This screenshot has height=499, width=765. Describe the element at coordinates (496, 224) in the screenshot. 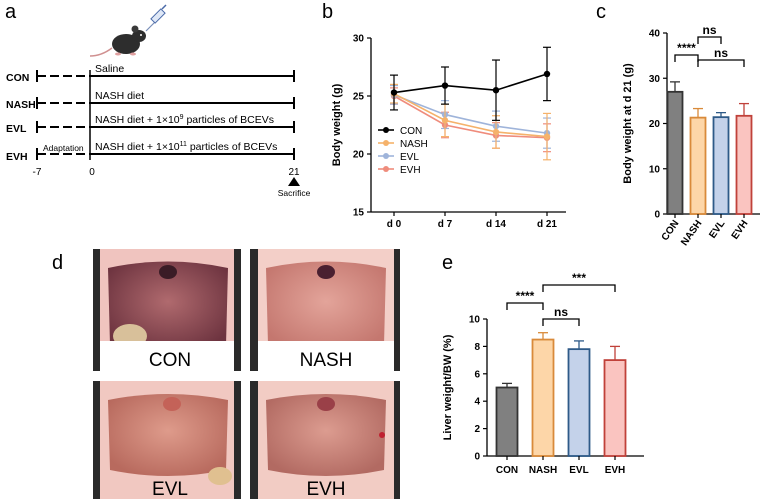

I see `b-x-tick-label: d 14` at that location.